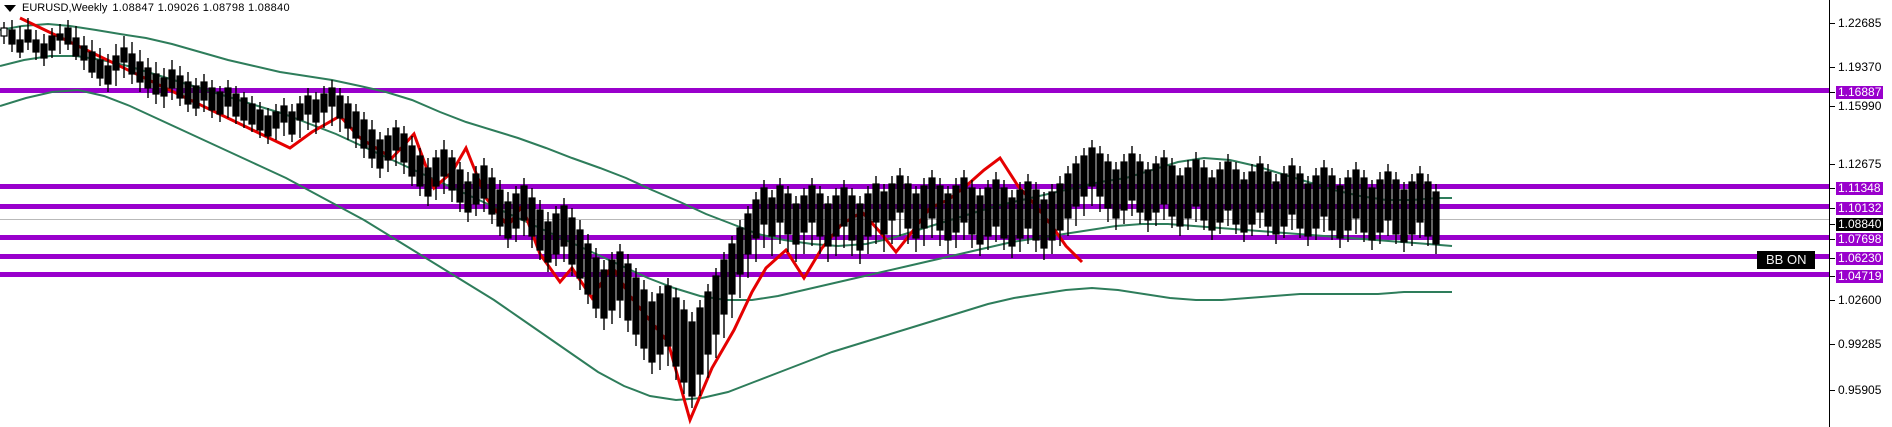 Image resolution: width=1892 pixels, height=427 pixels. I want to click on last-price-label: 1.08840, so click(1860, 224).